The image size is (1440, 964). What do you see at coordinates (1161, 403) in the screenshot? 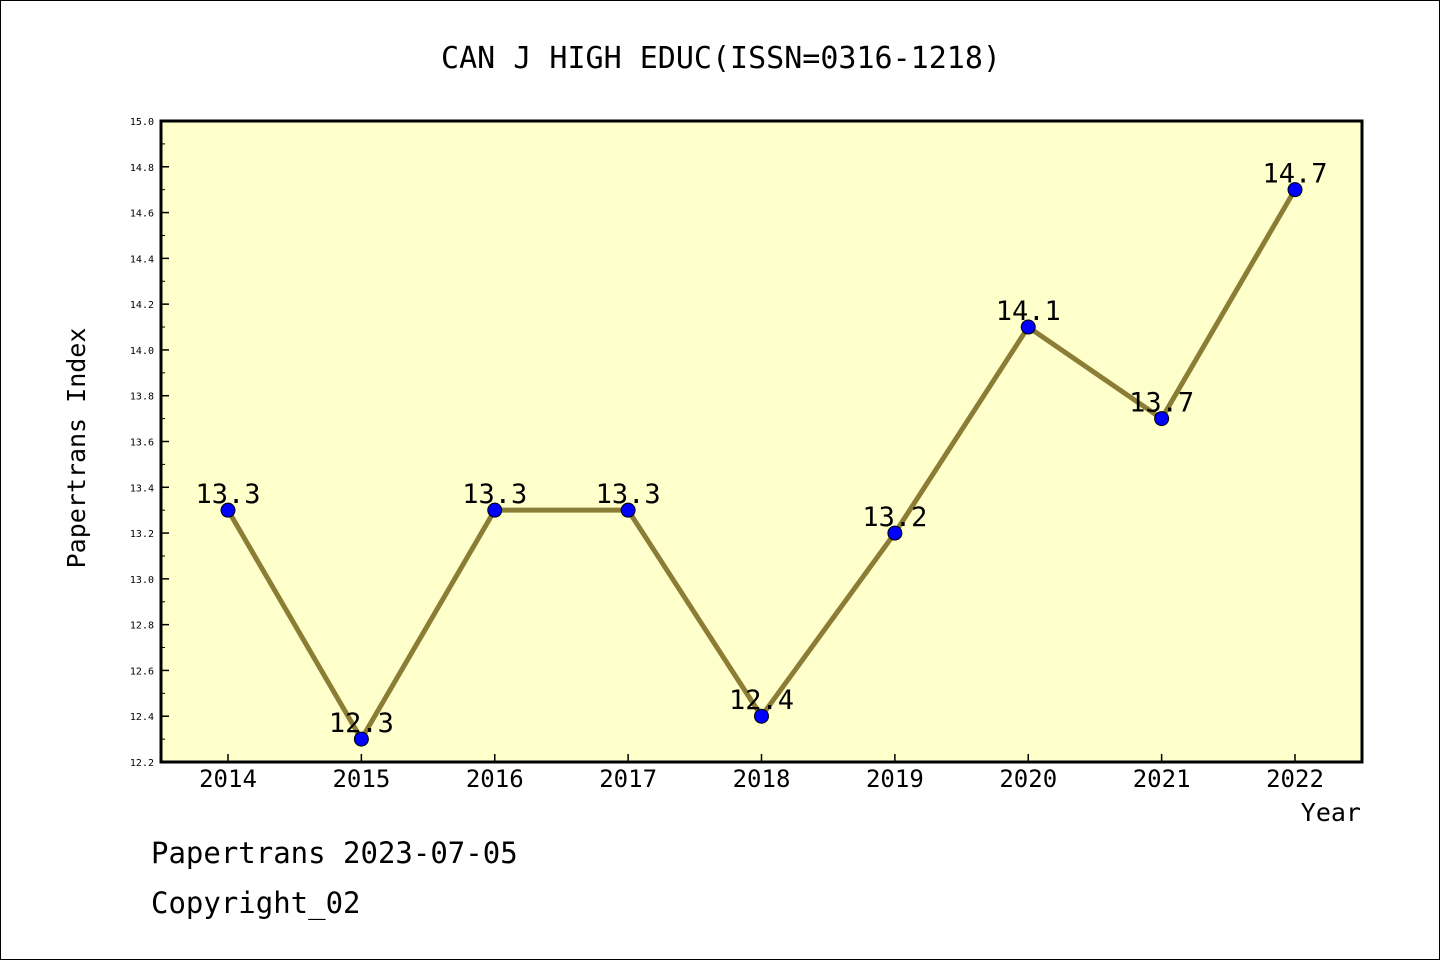
I see `data-label: 13.7` at bounding box center [1161, 403].